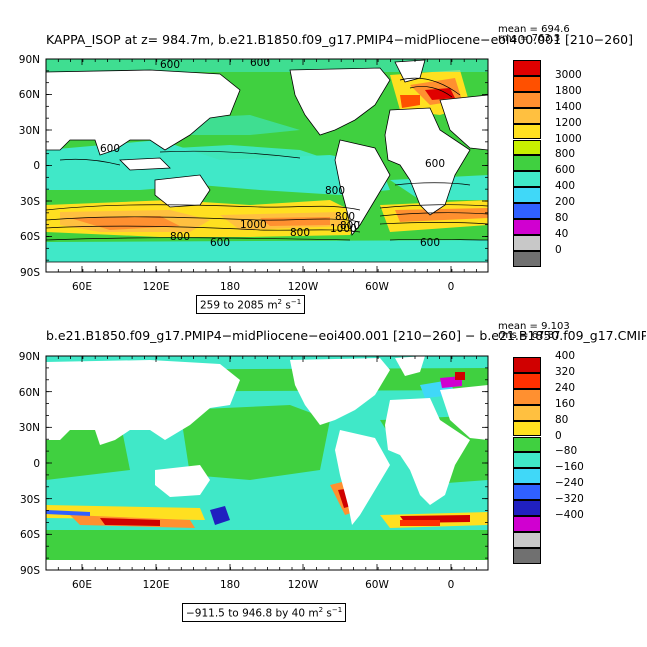 The height and width of the screenshot is (647, 647). Describe the element at coordinates (565, 170) in the screenshot. I see `colorbar-label: 600` at that location.